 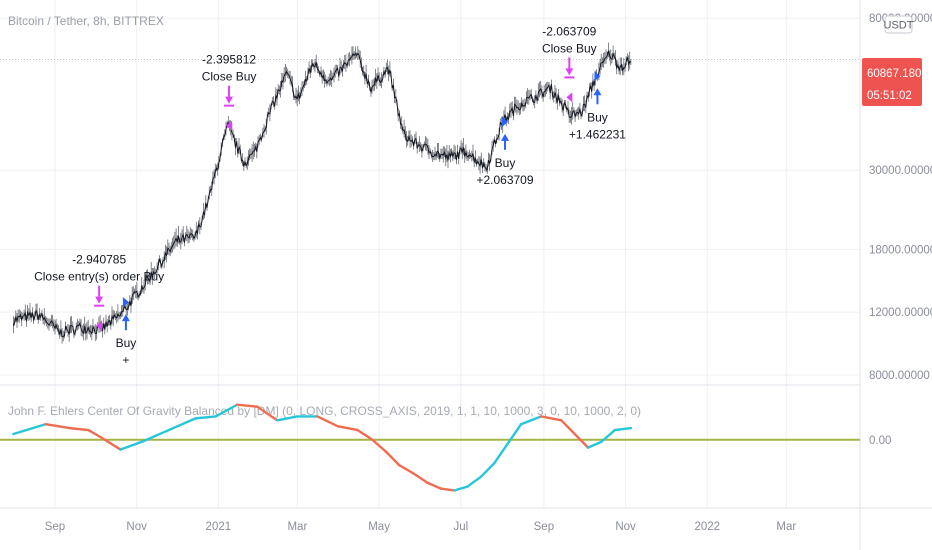 What do you see at coordinates (219, 527) in the screenshot?
I see `x-tick-label: 2021` at bounding box center [219, 527].